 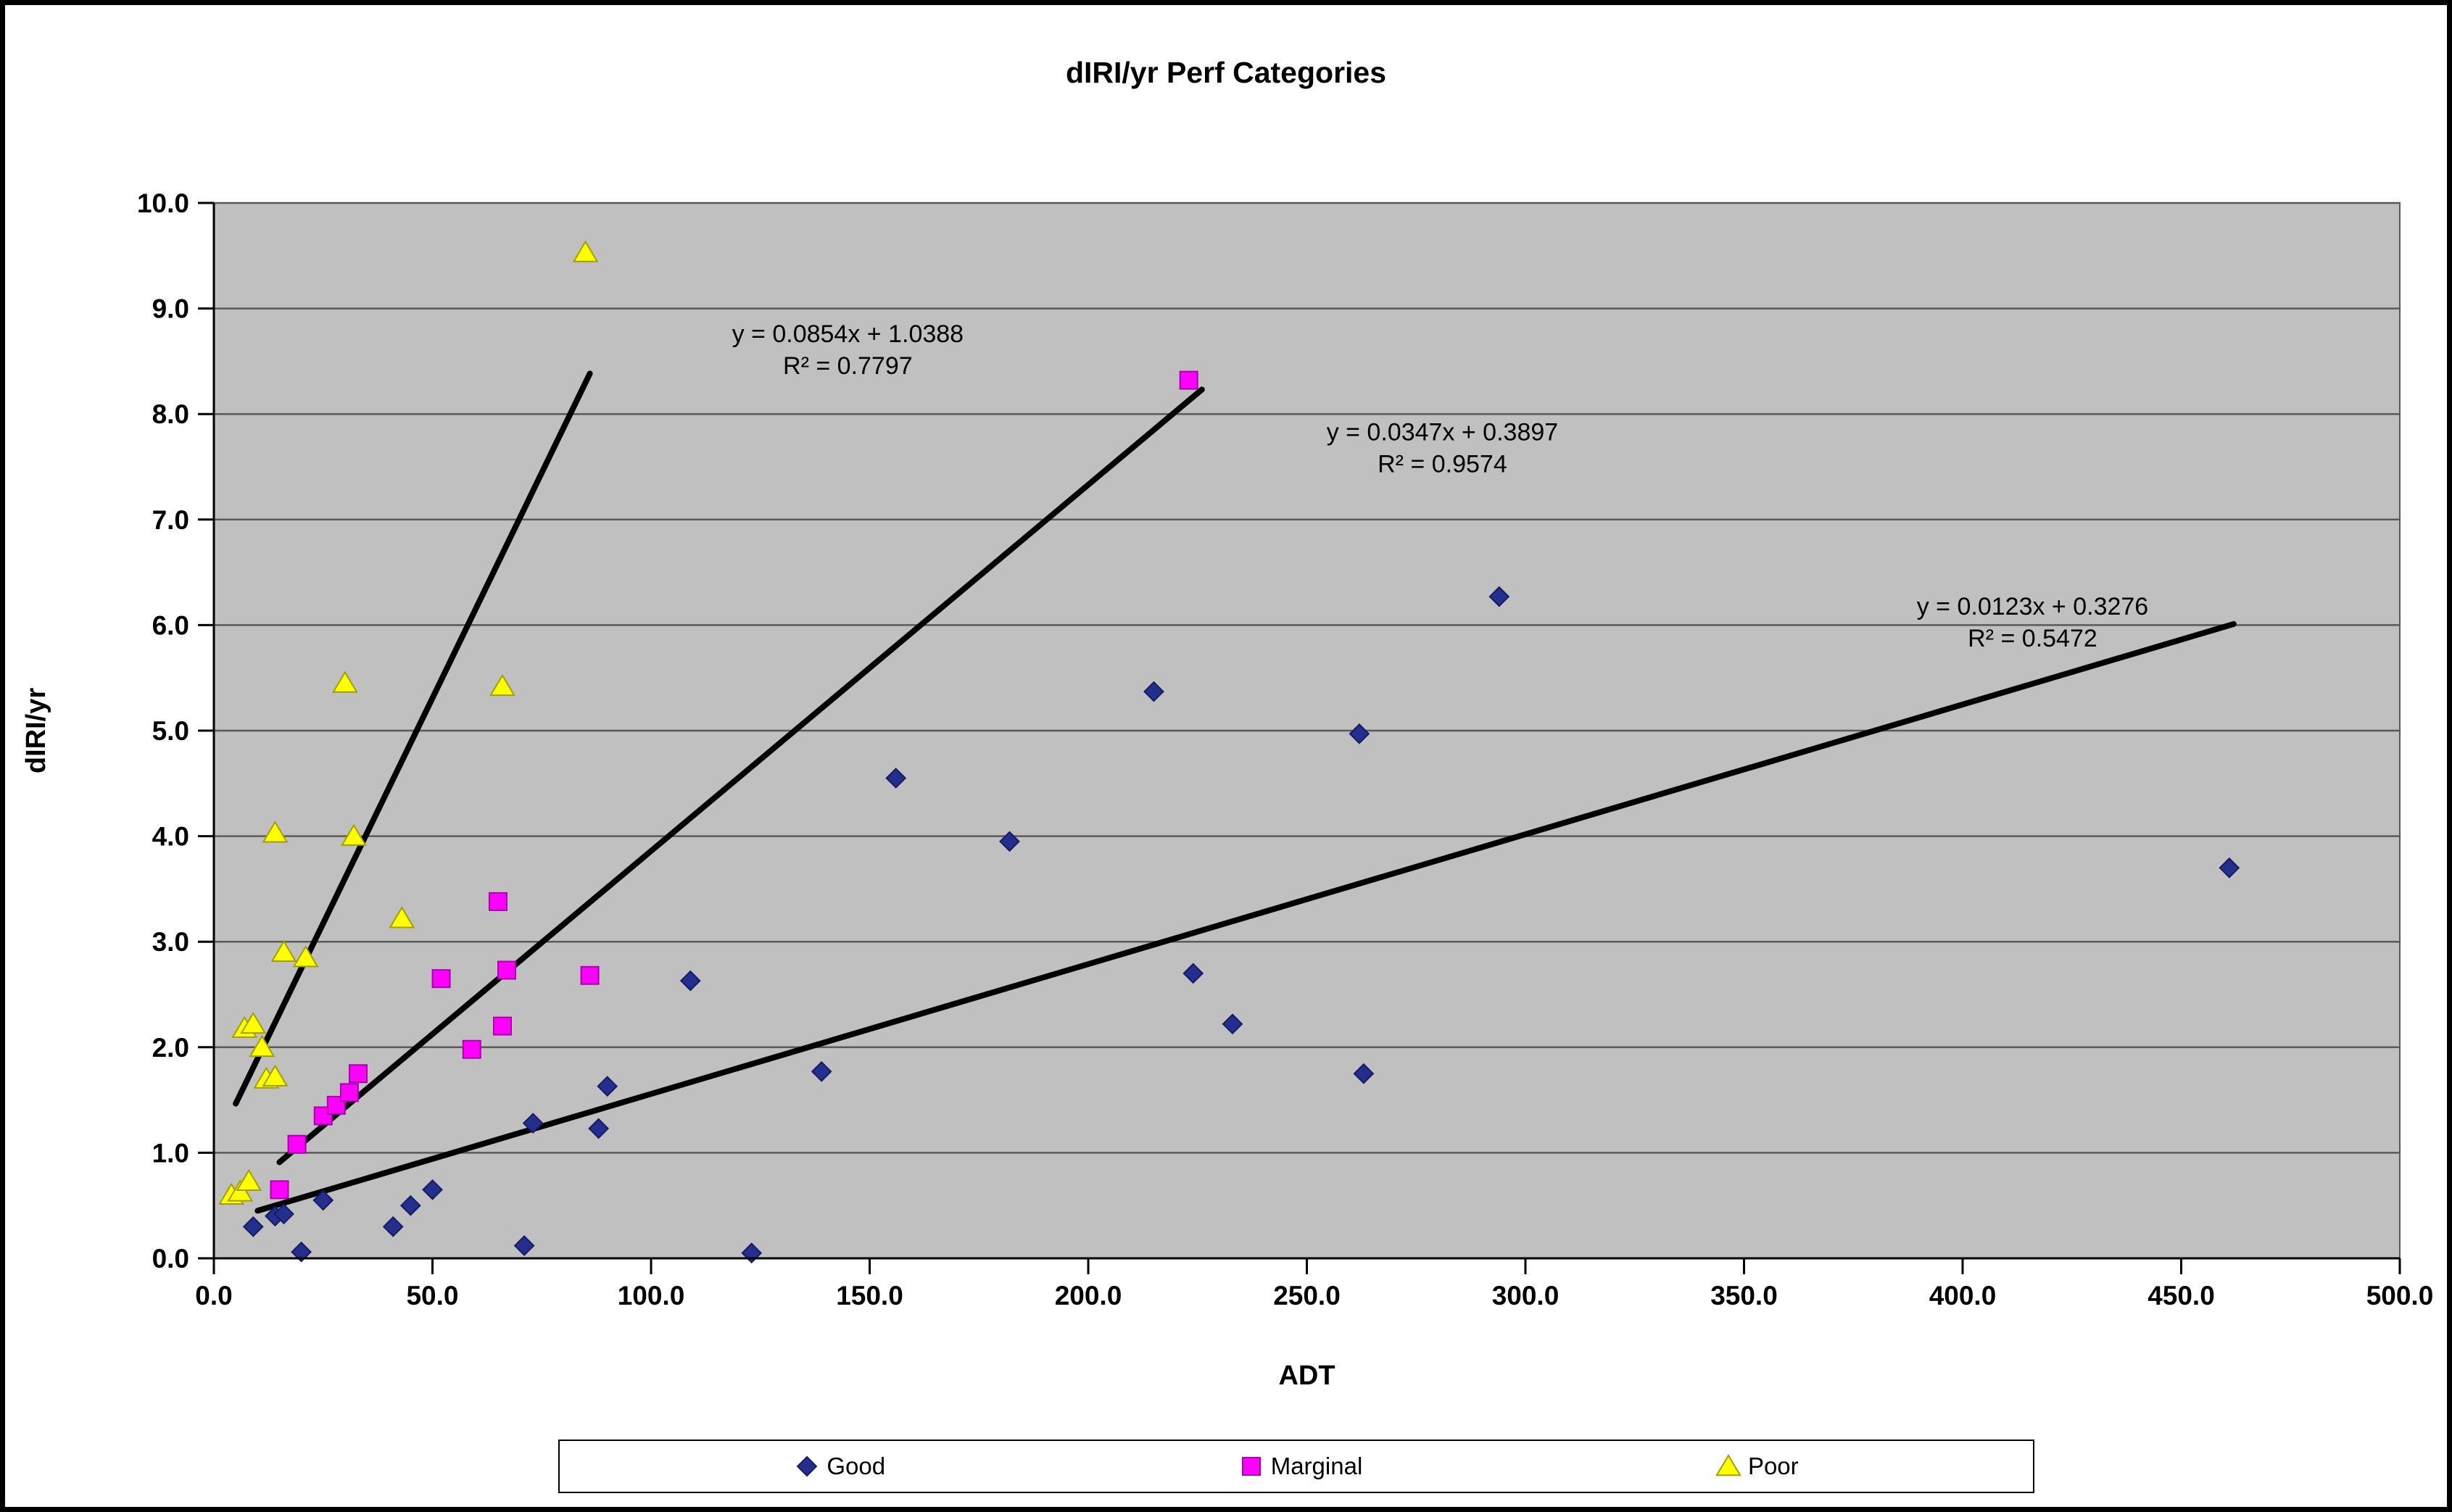 I want to click on legend-label: Poor, so click(x=1773, y=1466).